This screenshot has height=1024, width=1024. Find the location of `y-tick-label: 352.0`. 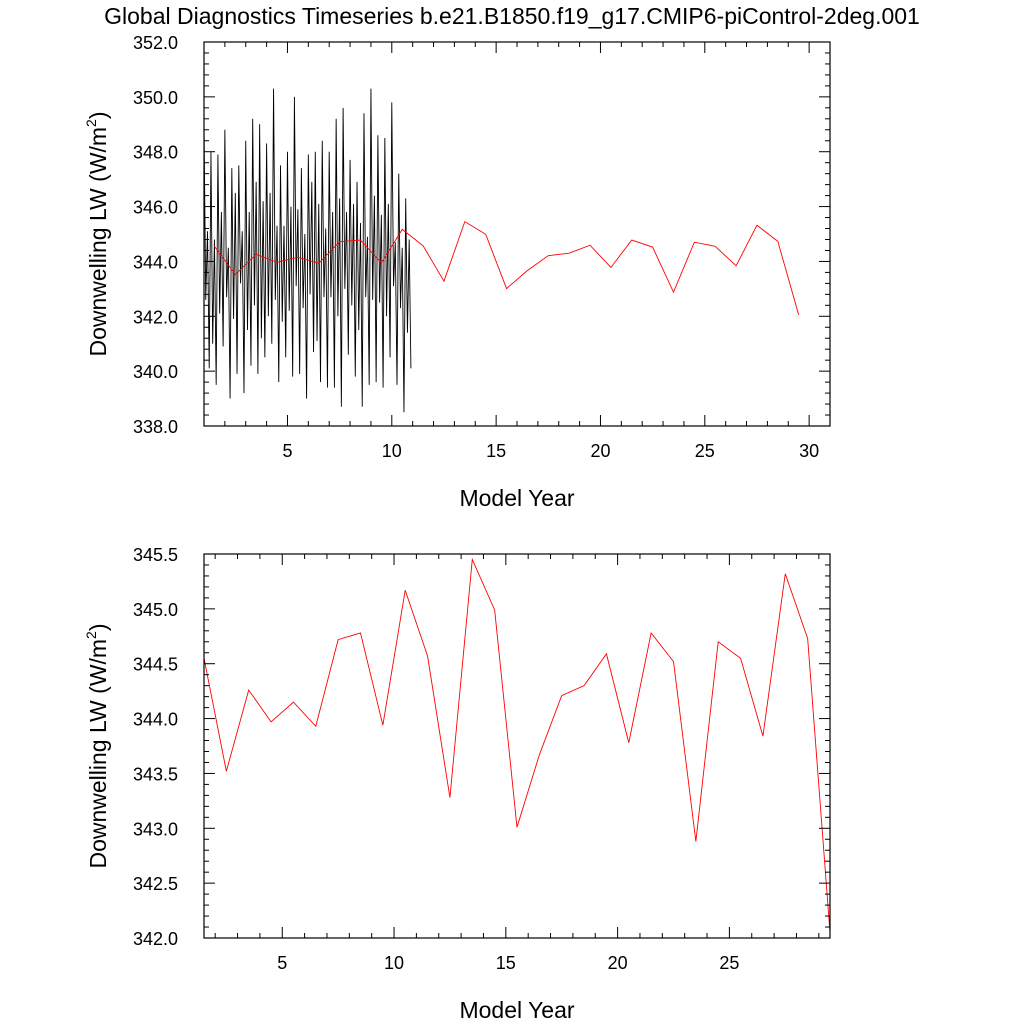

y-tick-label: 352.0 is located at coordinates (155, 43).